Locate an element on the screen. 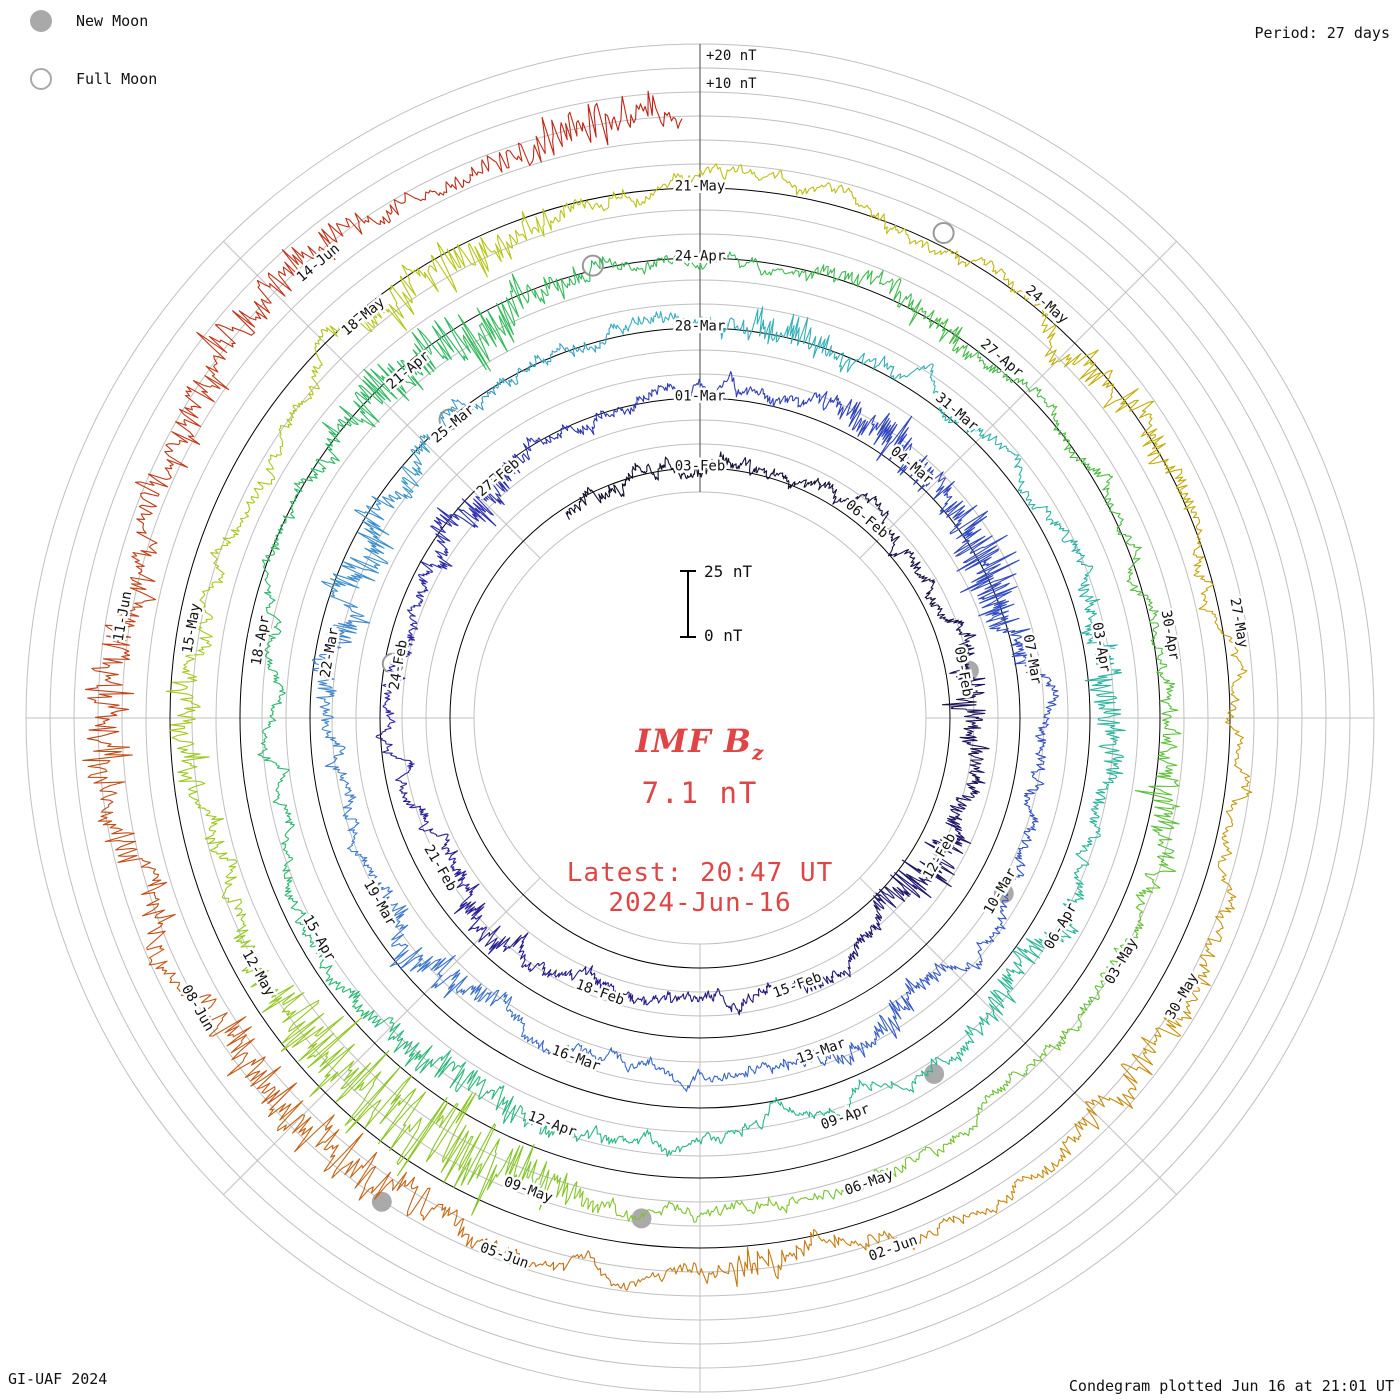  scale-bar-bottom-label: 0 nT is located at coordinates (723, 635).